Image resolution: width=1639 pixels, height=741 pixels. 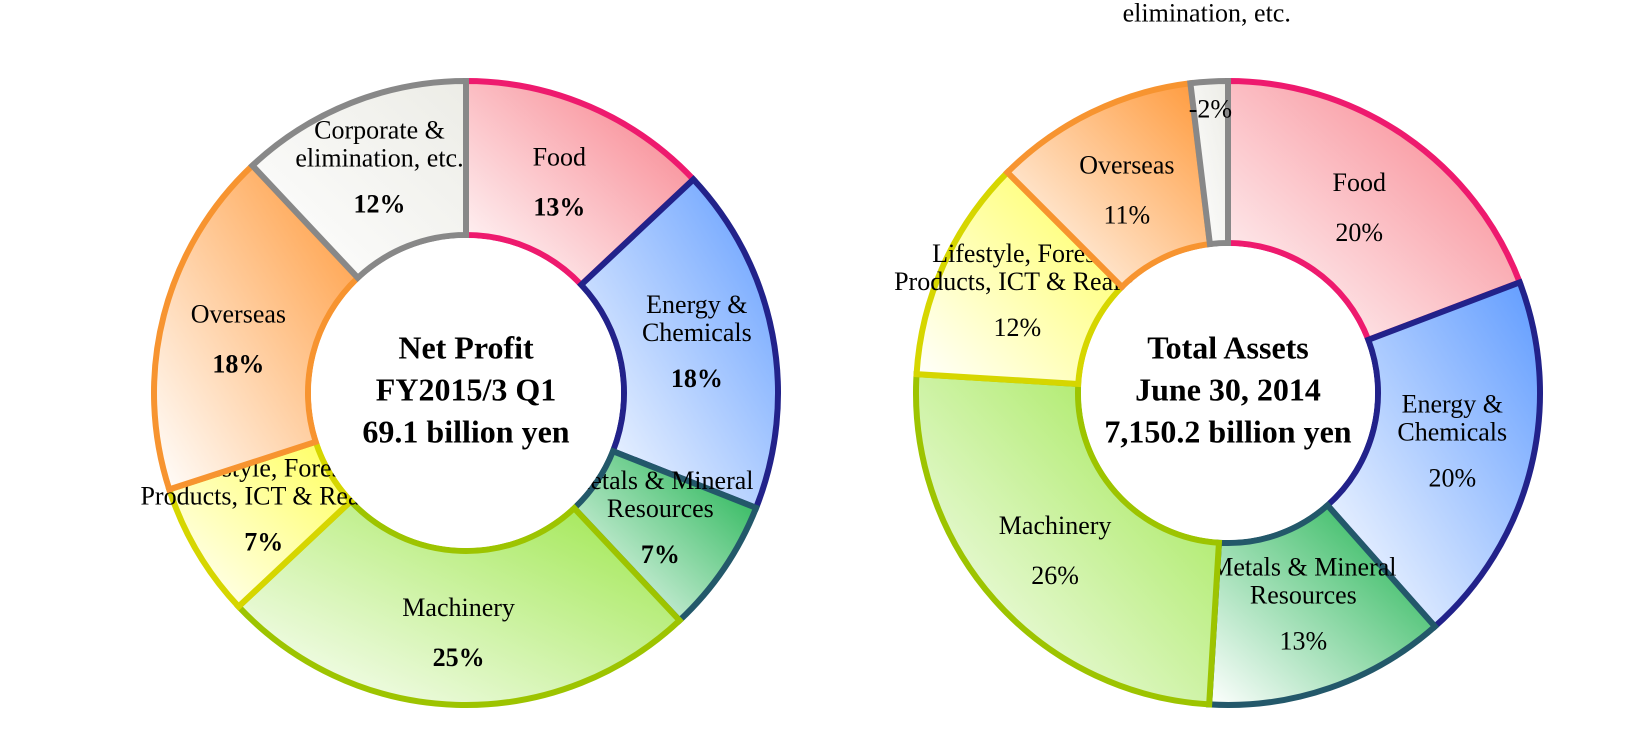 What do you see at coordinates (465, 431) in the screenshot?
I see `center-text: 69.1 billion yen` at bounding box center [465, 431].